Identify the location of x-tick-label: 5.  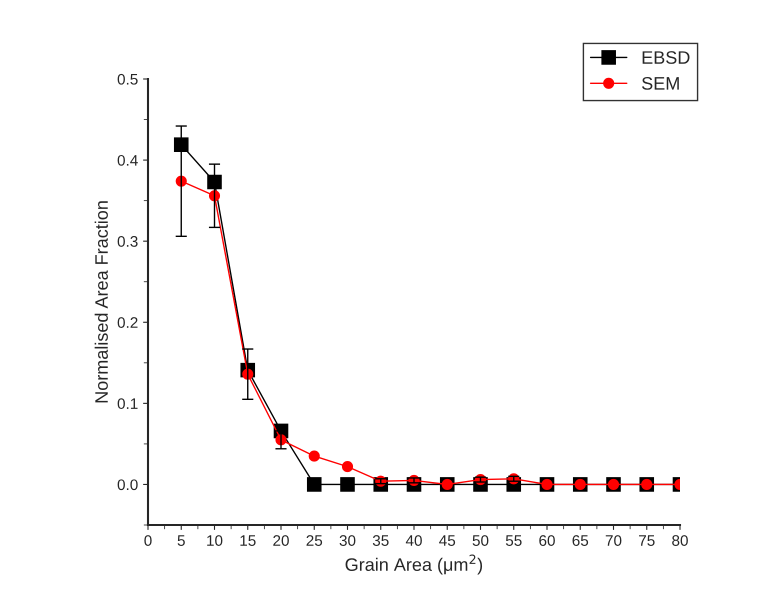
(181, 540).